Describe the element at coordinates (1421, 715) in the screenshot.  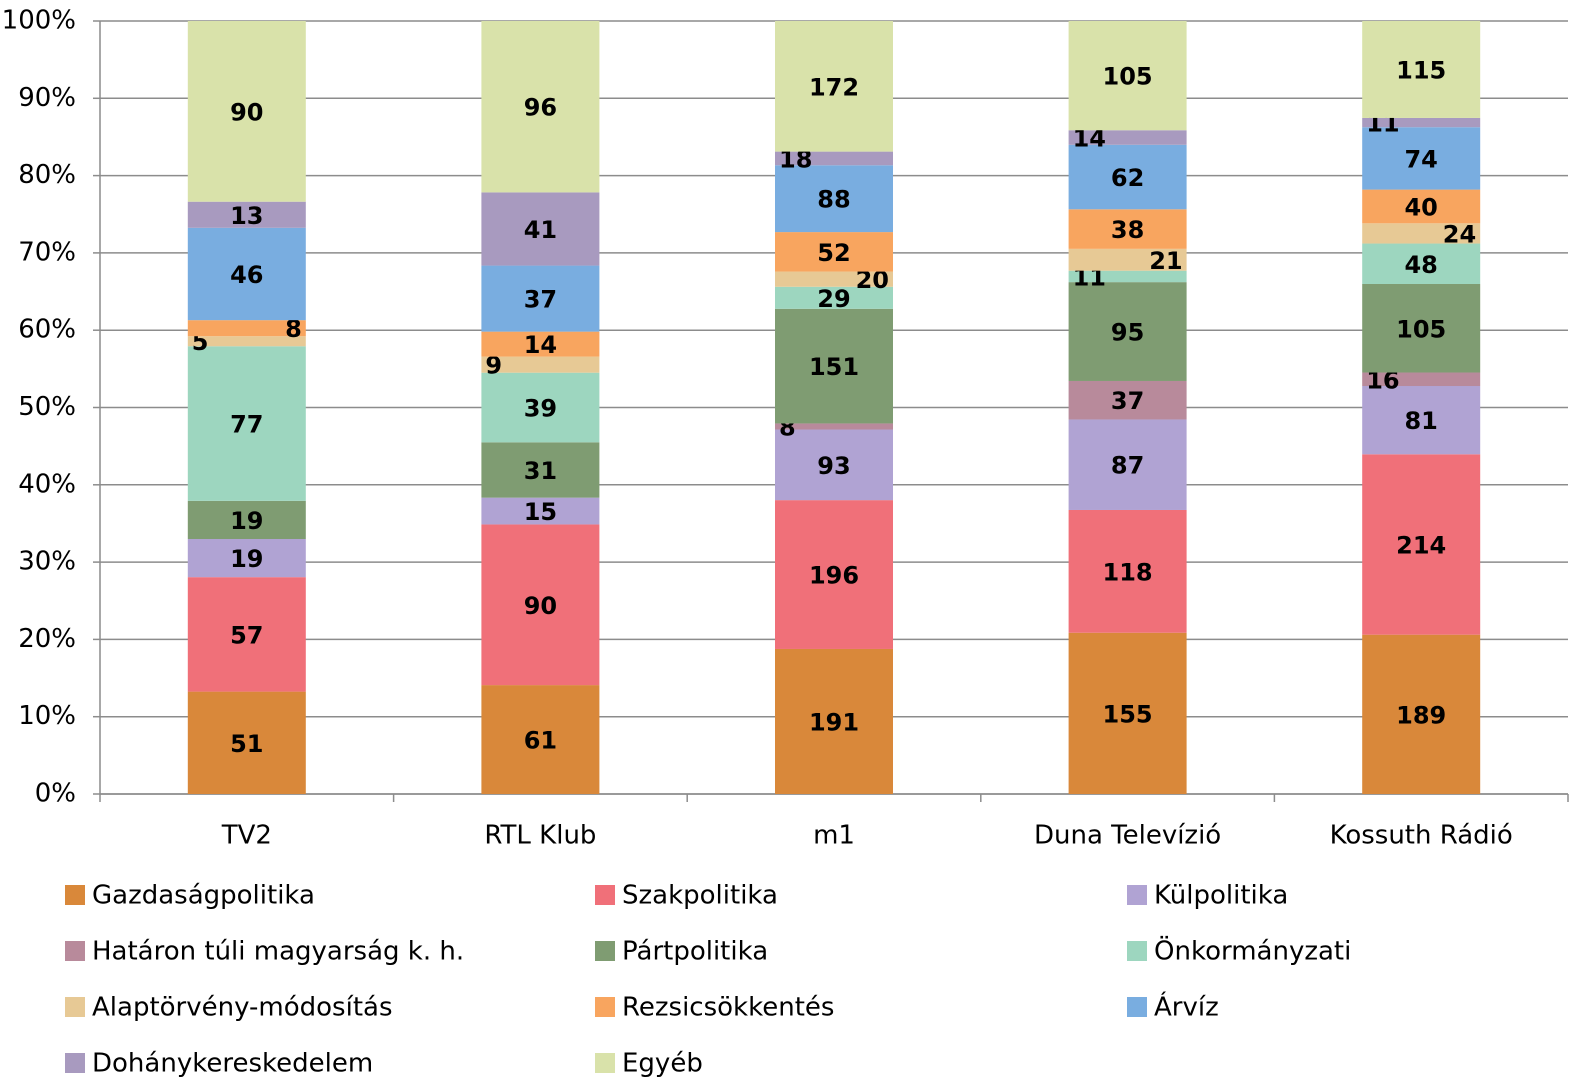
I see `data-label: 189` at that location.